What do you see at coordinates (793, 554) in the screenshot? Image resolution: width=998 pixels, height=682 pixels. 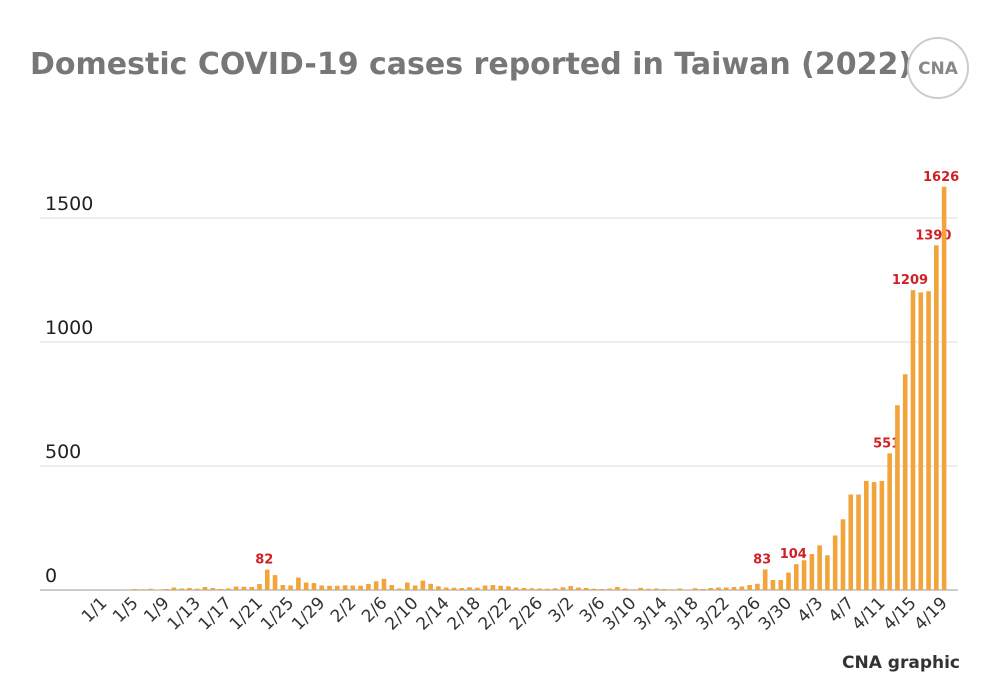 I see `value-label: 104` at bounding box center [793, 554].